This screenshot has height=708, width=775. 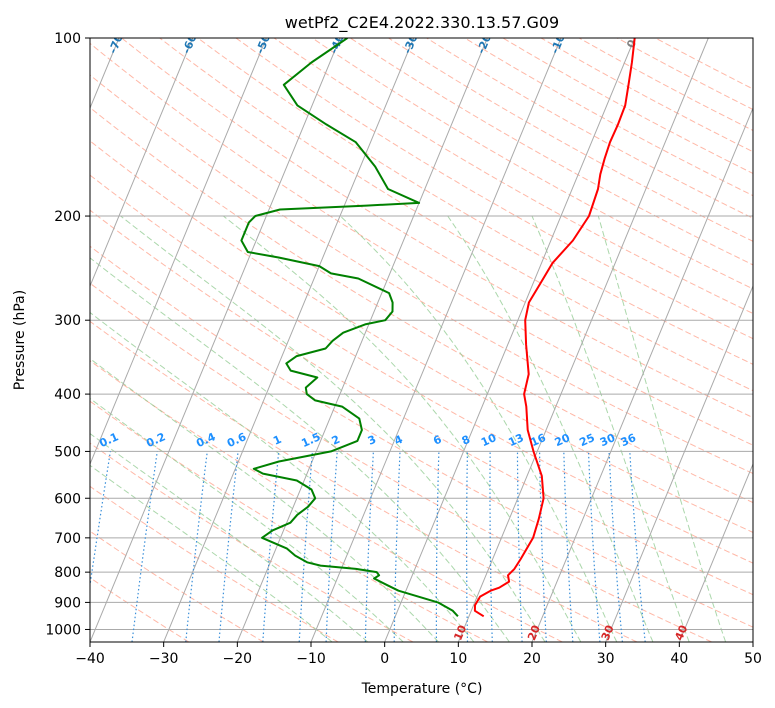 I want to click on isotherm-label: -70, so click(x=116, y=44).